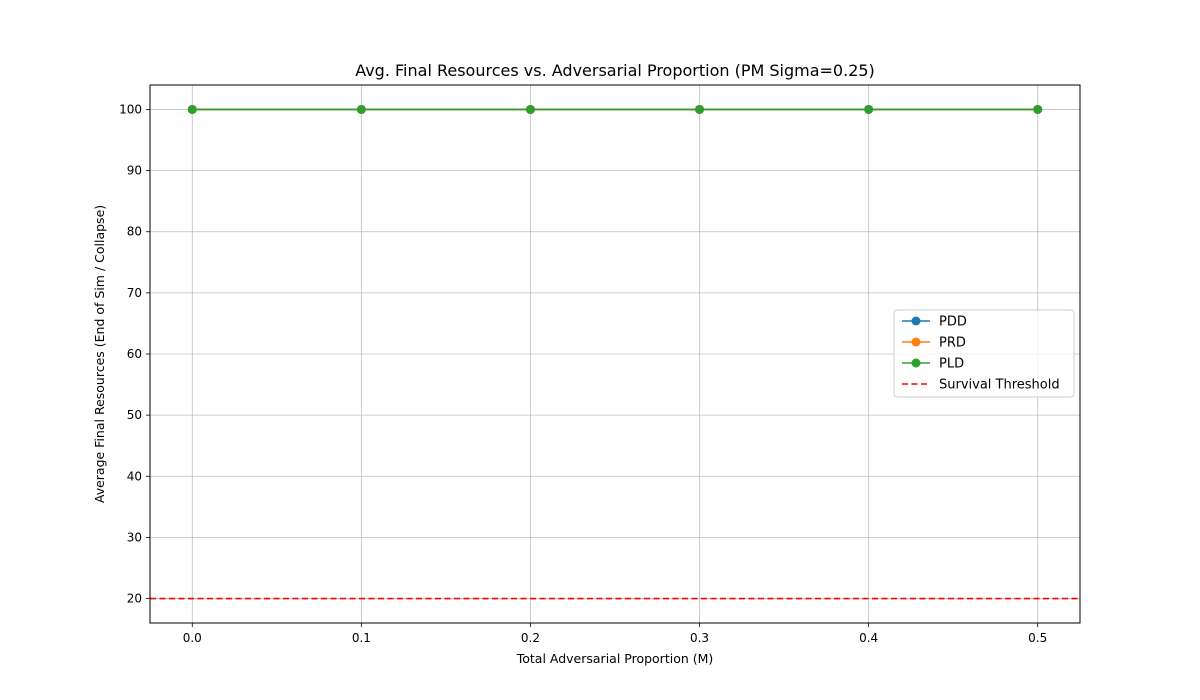  Describe the element at coordinates (134, 232) in the screenshot. I see `y-tick-label: 80` at that location.